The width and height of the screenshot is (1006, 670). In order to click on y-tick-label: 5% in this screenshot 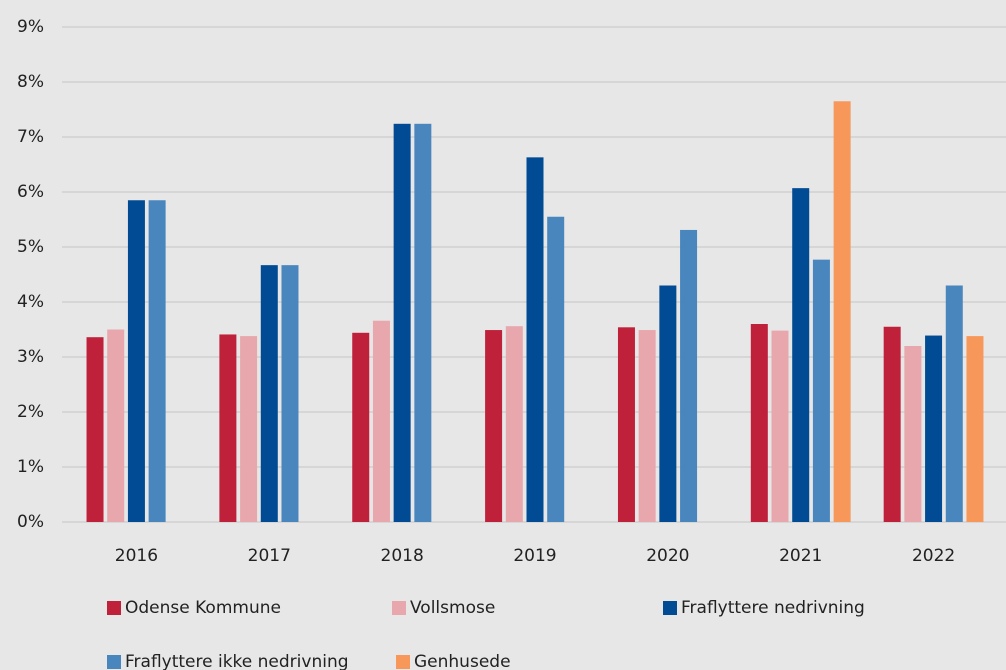, I will do `click(30, 247)`.